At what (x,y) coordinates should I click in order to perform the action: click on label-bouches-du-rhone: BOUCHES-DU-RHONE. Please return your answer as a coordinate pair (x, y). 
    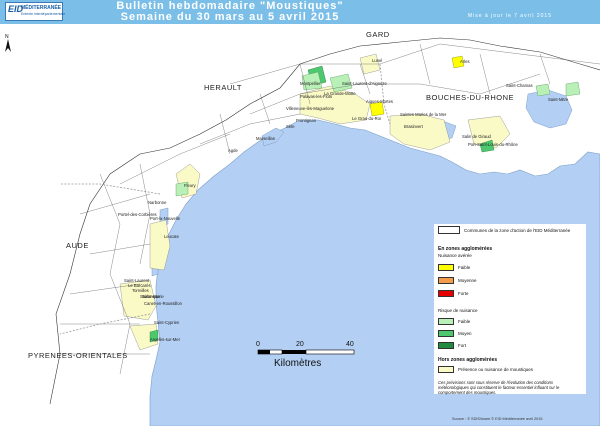
    Looking at the image, I should click on (470, 97).